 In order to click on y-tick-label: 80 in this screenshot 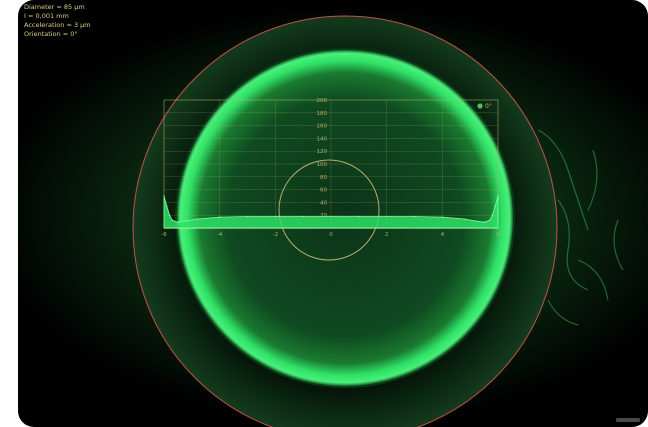, I will do `click(323, 178)`.